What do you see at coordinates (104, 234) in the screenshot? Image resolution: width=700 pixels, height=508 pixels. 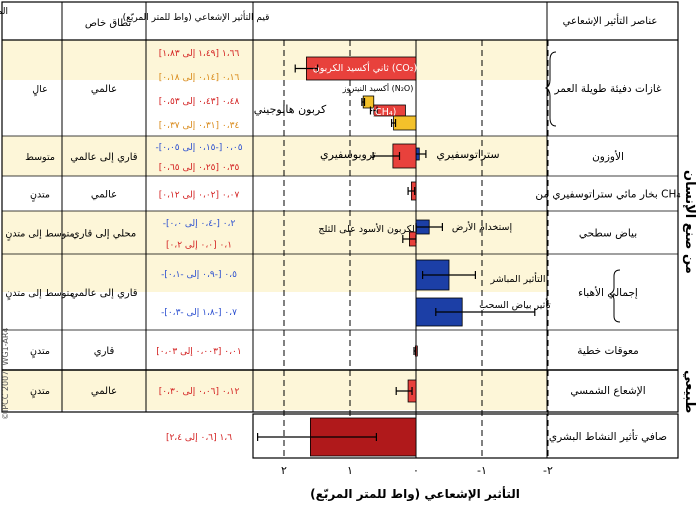 I see `scale-cell: محلي إلى قاري` at bounding box center [104, 234].